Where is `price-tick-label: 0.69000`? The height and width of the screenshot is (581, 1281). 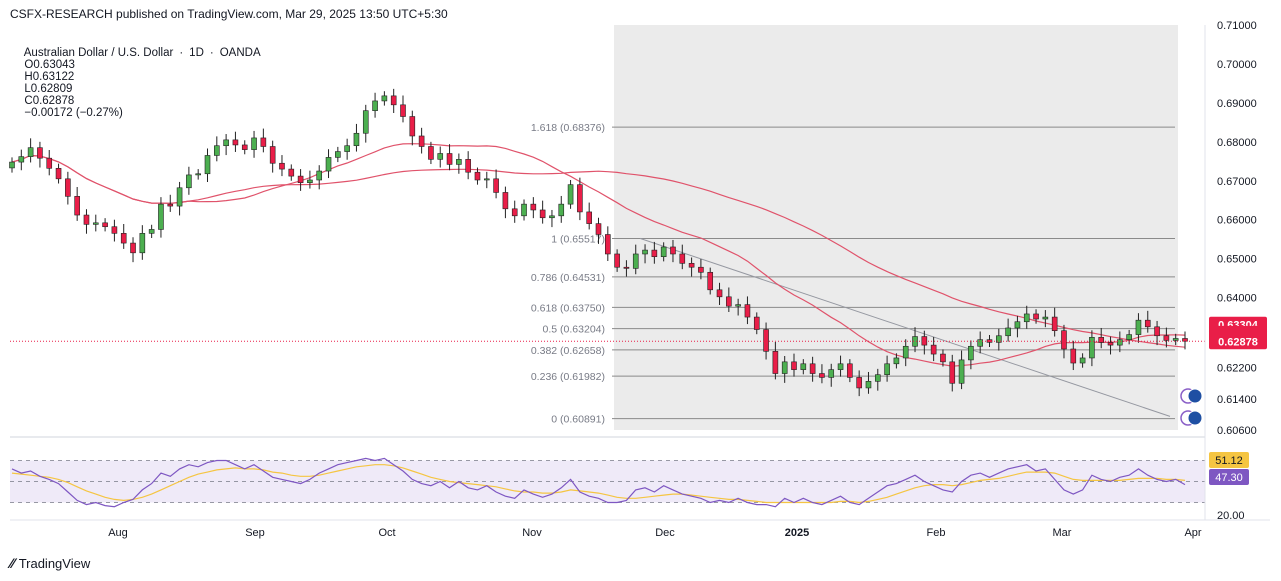
price-tick-label: 0.69000 is located at coordinates (1237, 104).